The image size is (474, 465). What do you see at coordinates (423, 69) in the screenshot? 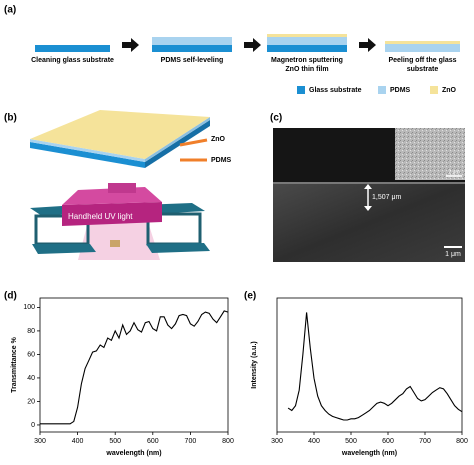
I see `step-label: substrate` at bounding box center [423, 69].